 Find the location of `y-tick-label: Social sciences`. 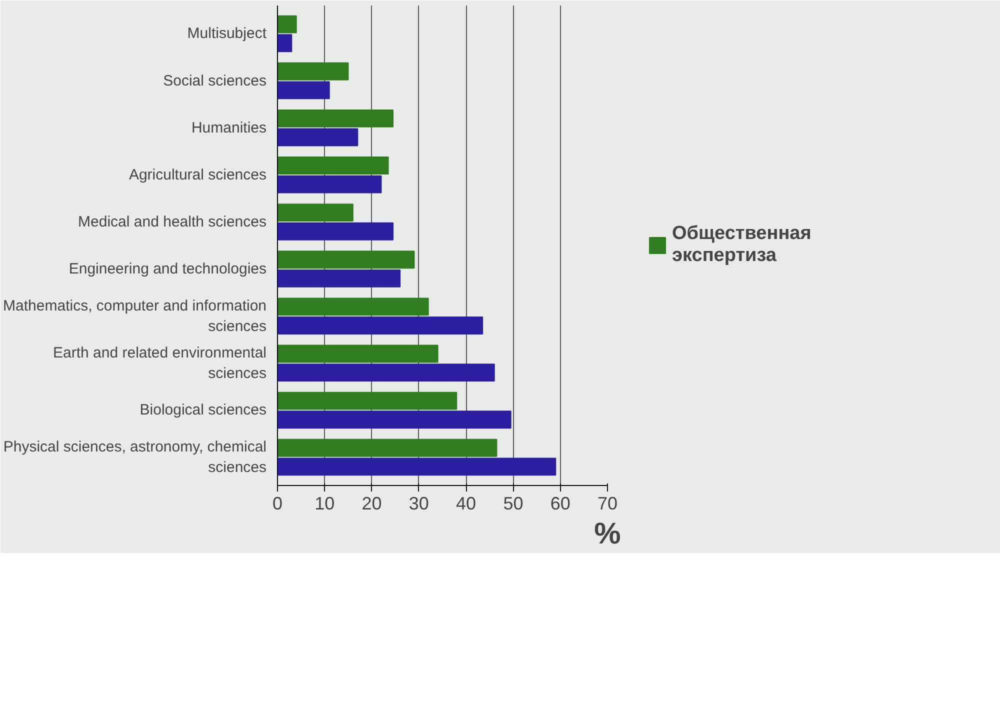

y-tick-label: Social sciences is located at coordinates (215, 81).